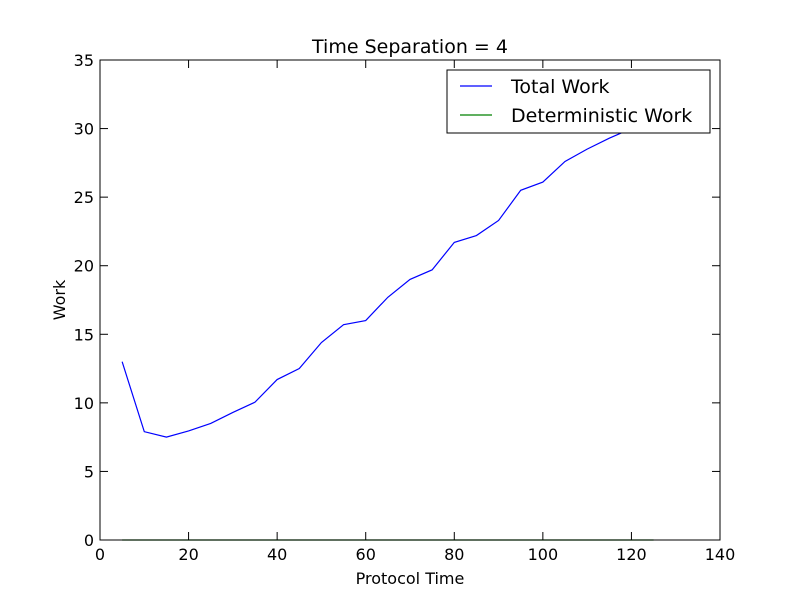 This screenshot has height=600, width=800. Describe the element at coordinates (89, 540) in the screenshot. I see `y-tick-label: 0` at that location.